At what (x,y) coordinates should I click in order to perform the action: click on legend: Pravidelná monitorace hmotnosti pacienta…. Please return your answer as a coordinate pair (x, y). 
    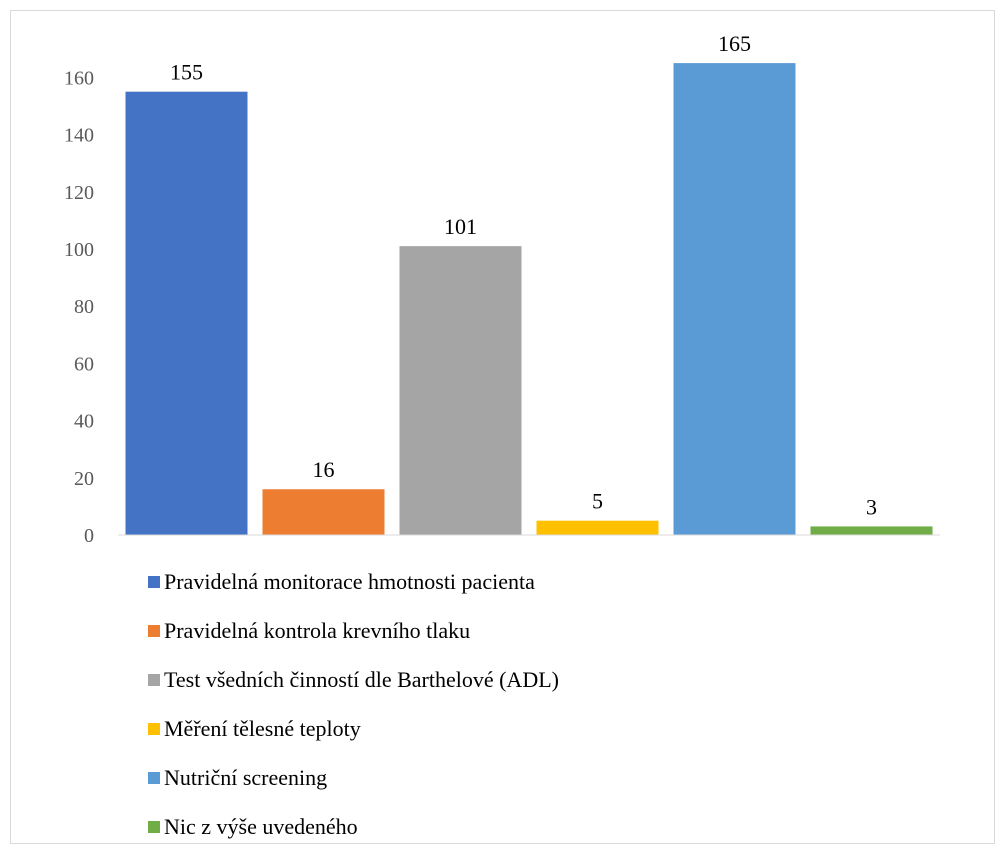
    Looking at the image, I should click on (353, 704).